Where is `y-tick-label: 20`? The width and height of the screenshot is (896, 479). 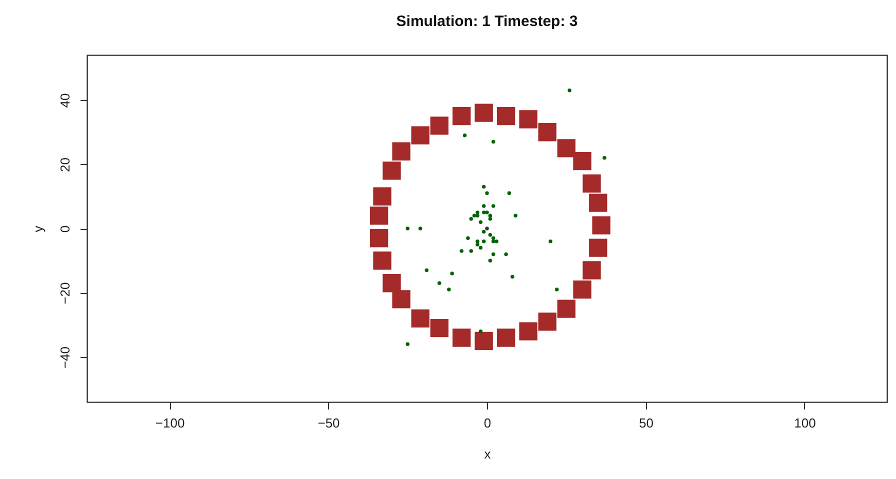
y-tick-label: 20 is located at coordinates (65, 165).